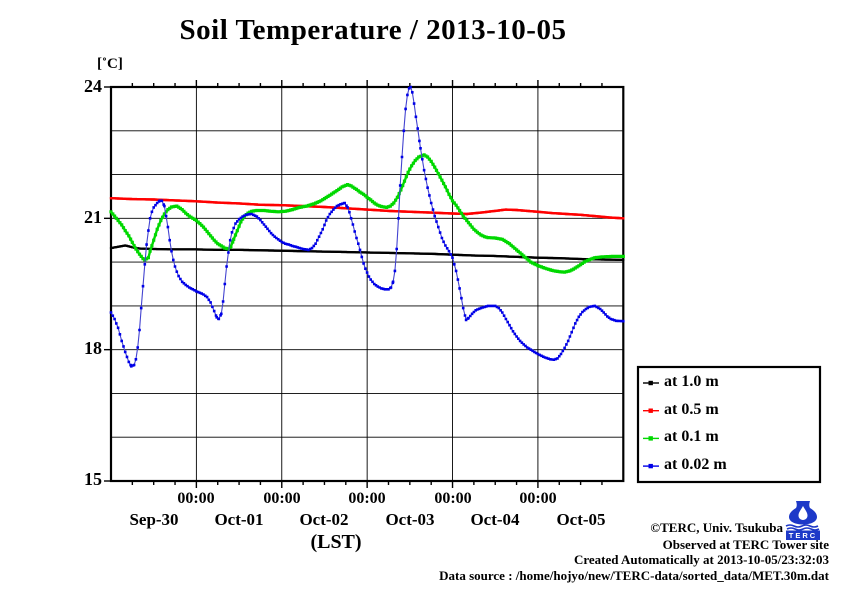 The image size is (842, 595). Describe the element at coordinates (691, 381) in the screenshot. I see `legend-label-1.0m: at 1.0 m` at that location.